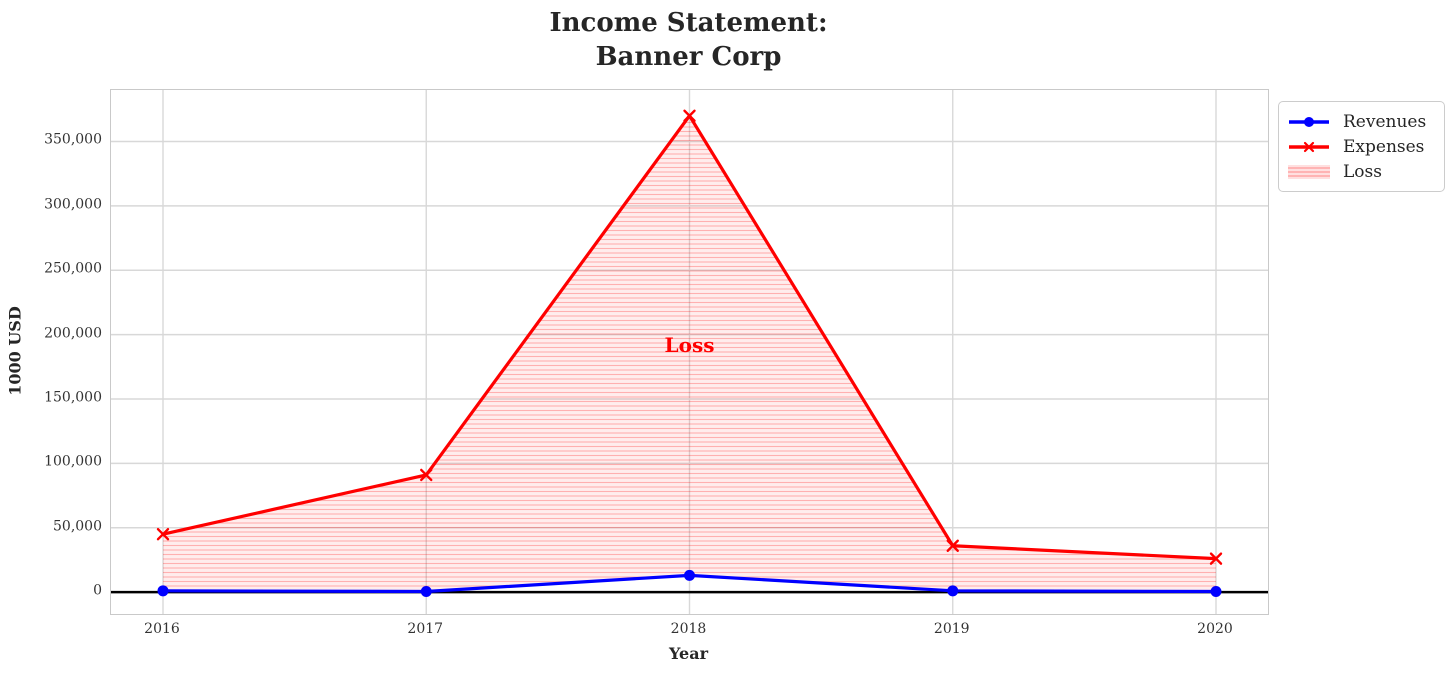 The image size is (1452, 676). I want to click on legend: Revenues Expenses Loss, so click(1361, 146).